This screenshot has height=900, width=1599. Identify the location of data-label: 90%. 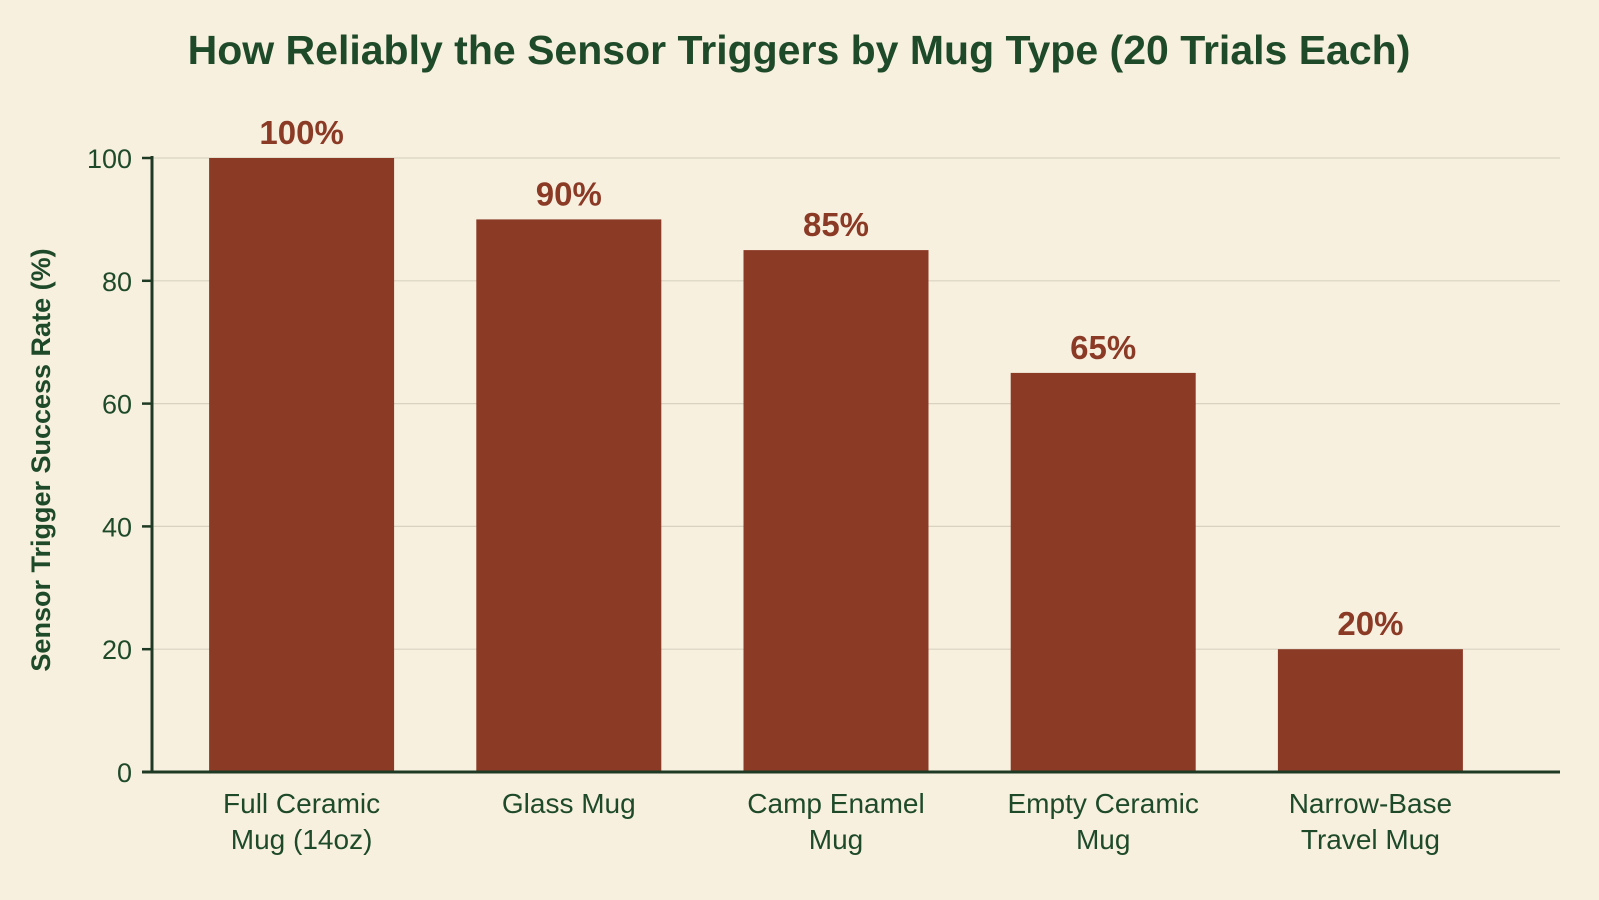
(569, 193).